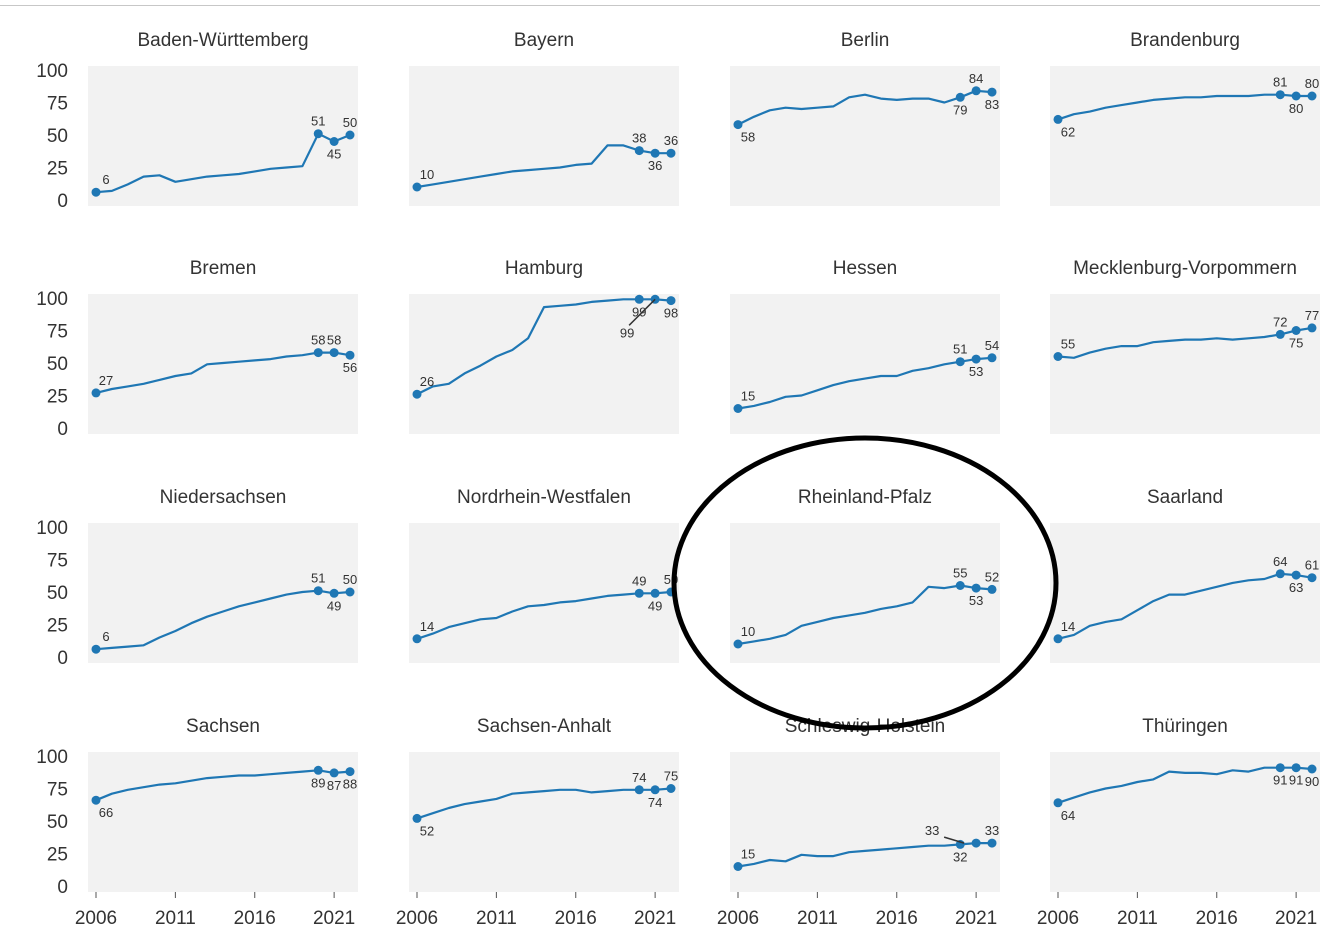 The height and width of the screenshot is (930, 1320). What do you see at coordinates (960, 573) in the screenshot?
I see `data-label: 55` at bounding box center [960, 573].